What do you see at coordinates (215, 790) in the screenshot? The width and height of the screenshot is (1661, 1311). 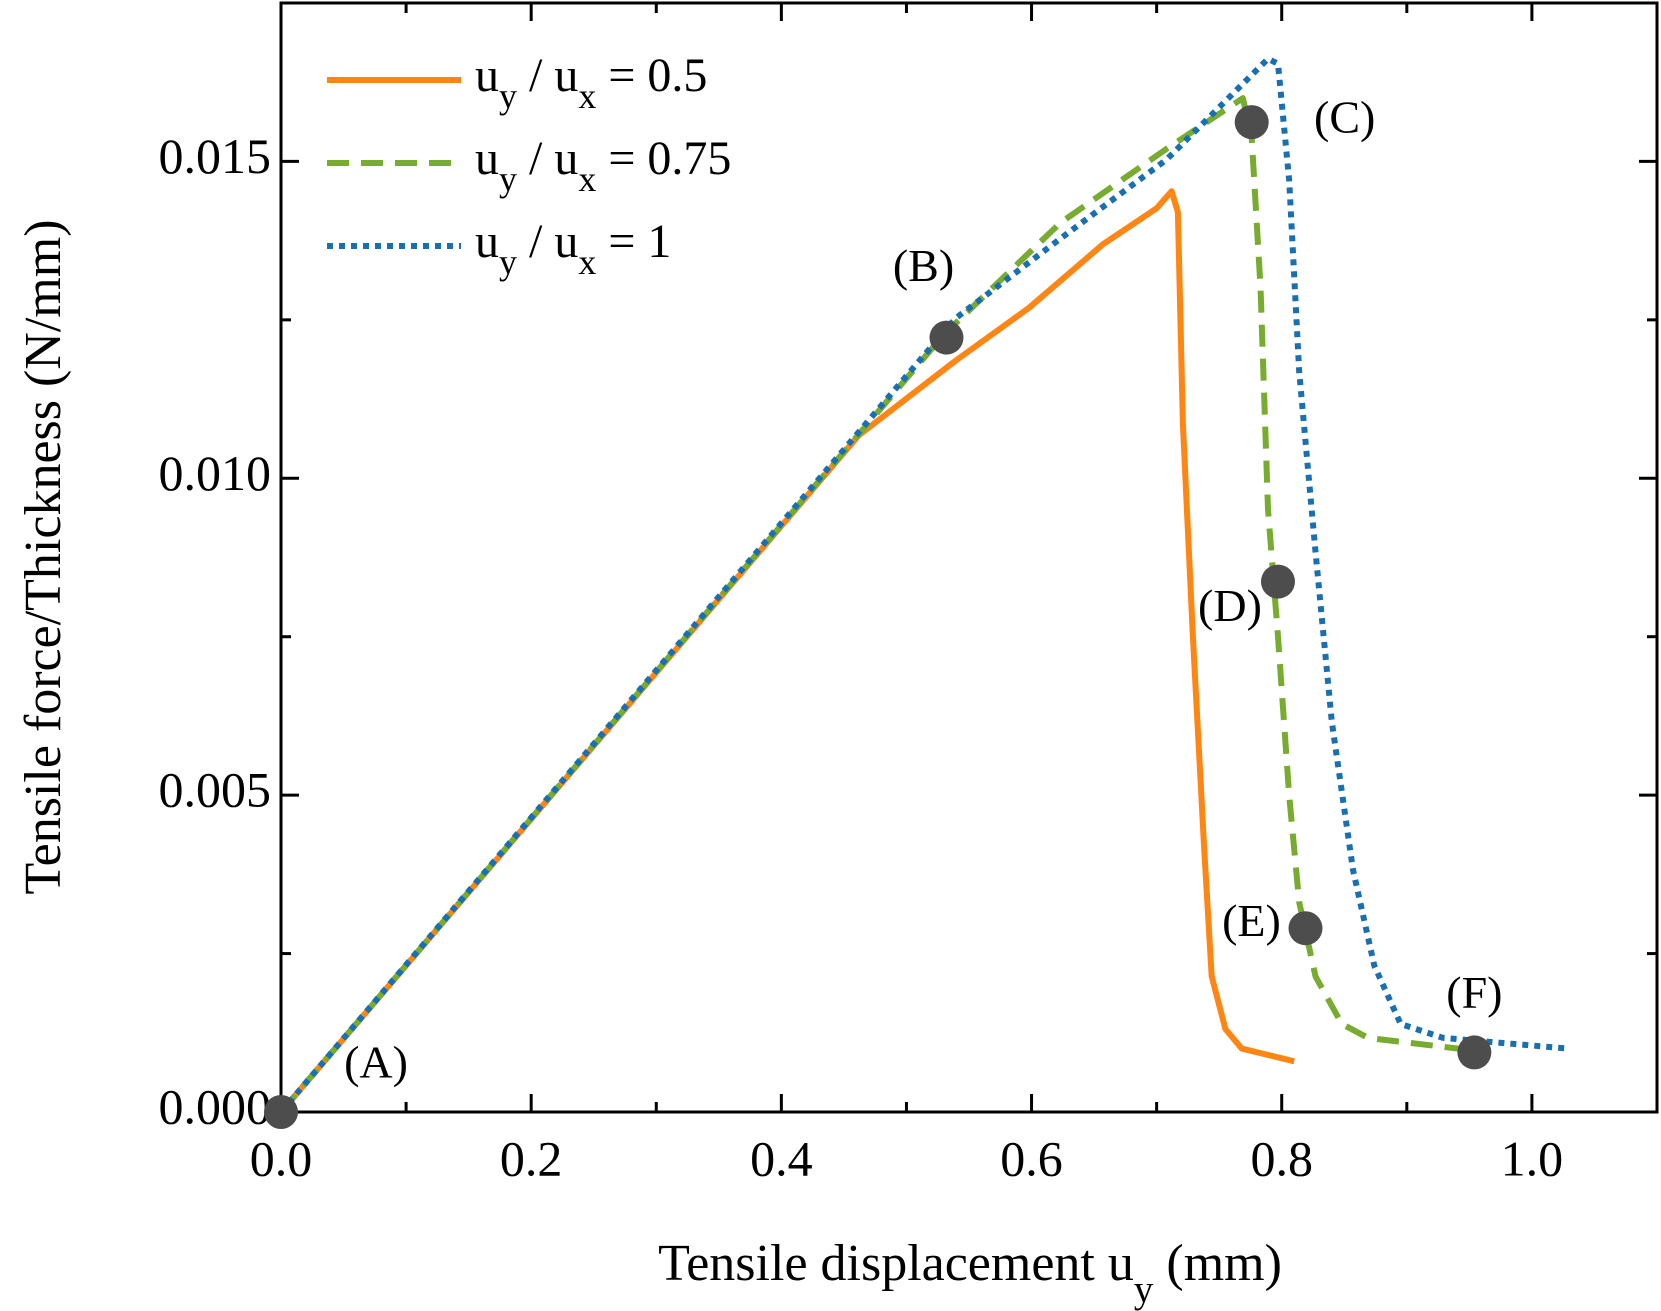 I see `y-tick-label: 0.005` at bounding box center [215, 790].